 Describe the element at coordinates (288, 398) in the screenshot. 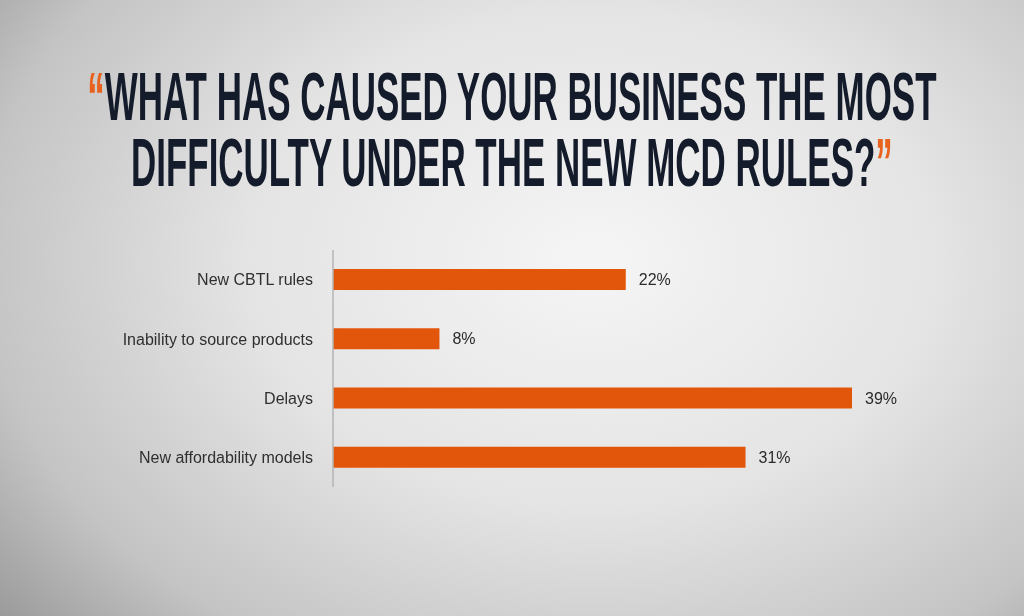

I see `y-tick-label: Delays` at that location.